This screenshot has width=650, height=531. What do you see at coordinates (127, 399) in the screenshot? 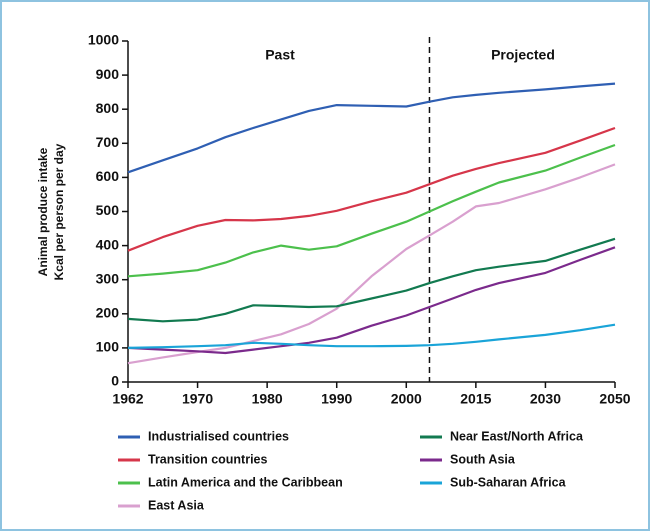
I see `x-tick-label: 1962` at bounding box center [127, 399].